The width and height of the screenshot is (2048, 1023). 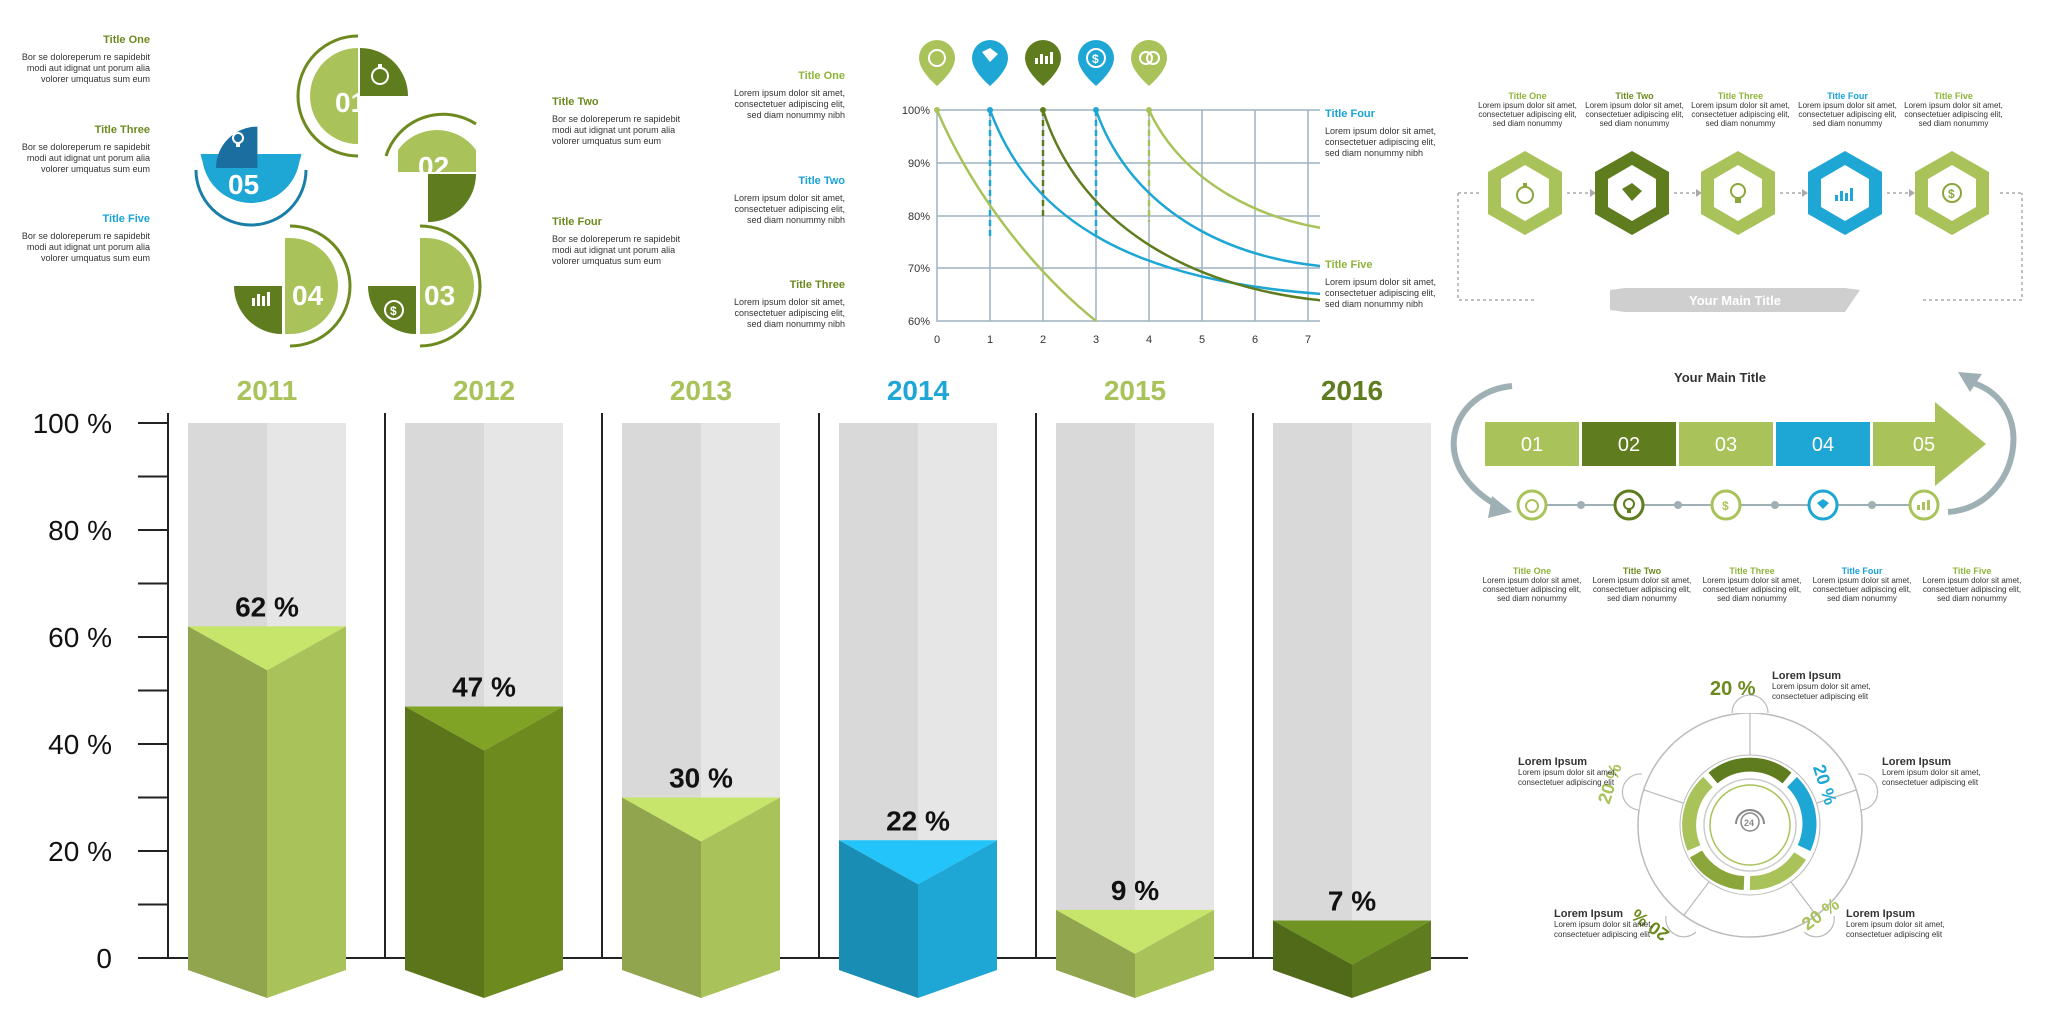 I want to click on pin-brain, so click(x=1149, y=63).